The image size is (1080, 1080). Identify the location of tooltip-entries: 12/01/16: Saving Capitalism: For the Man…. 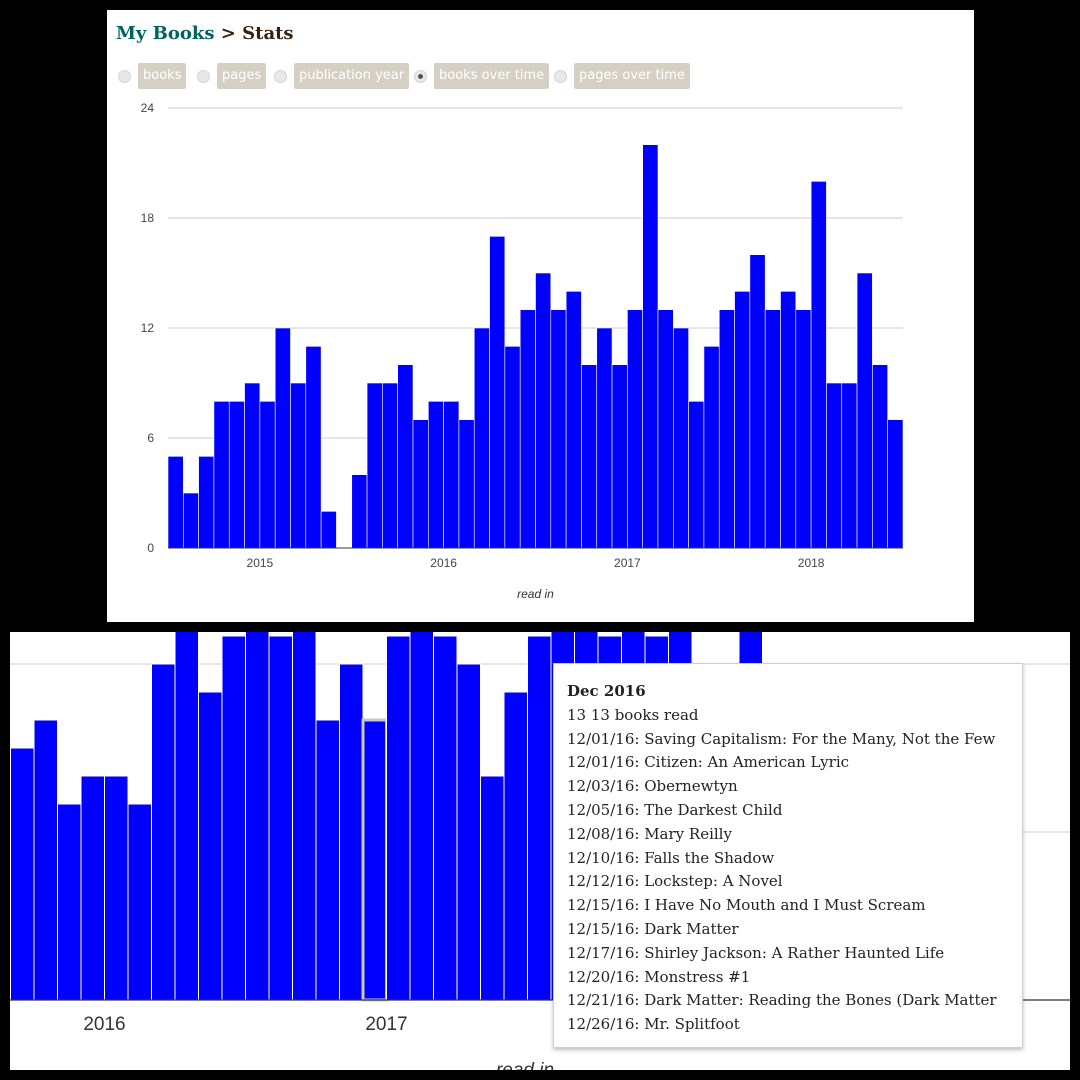
(794, 882).